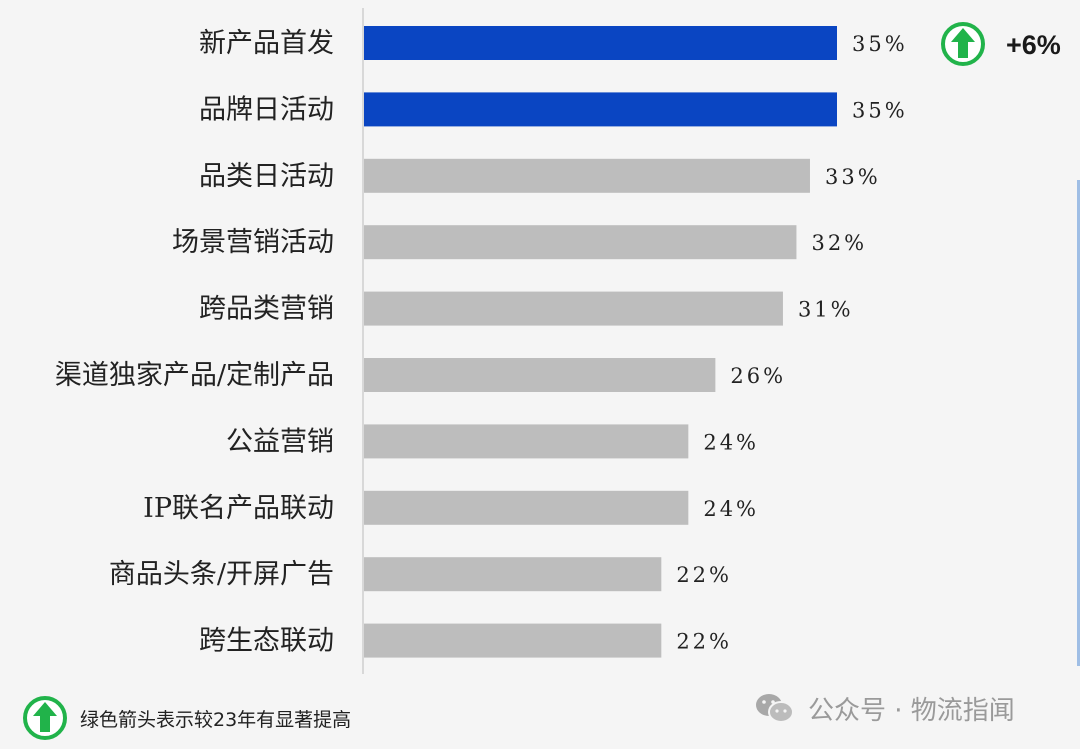 This screenshot has width=1080, height=749. Describe the element at coordinates (266, 309) in the screenshot. I see `category-label: 跨品类营销` at that location.